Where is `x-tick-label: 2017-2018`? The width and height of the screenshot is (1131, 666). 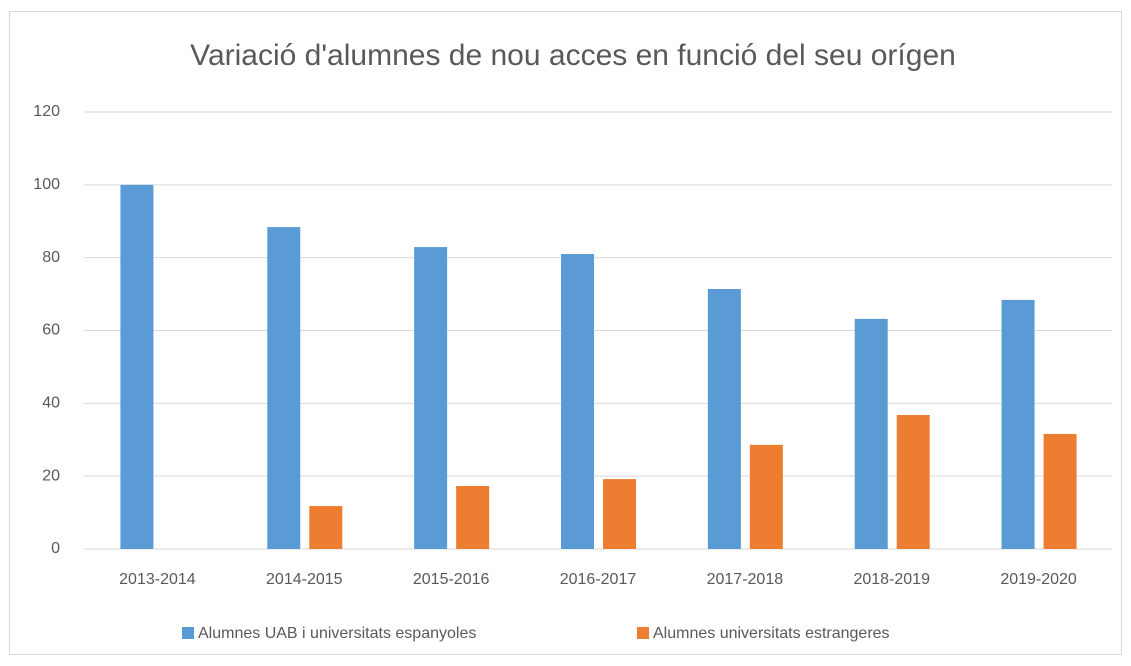 x-tick-label: 2017-2018 is located at coordinates (745, 579).